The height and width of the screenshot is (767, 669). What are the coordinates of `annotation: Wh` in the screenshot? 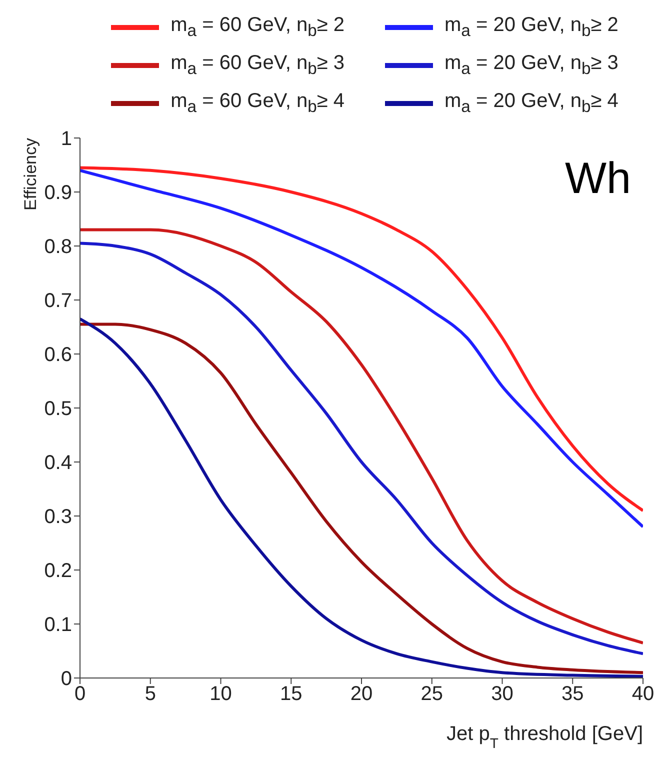 It's located at (598, 179).